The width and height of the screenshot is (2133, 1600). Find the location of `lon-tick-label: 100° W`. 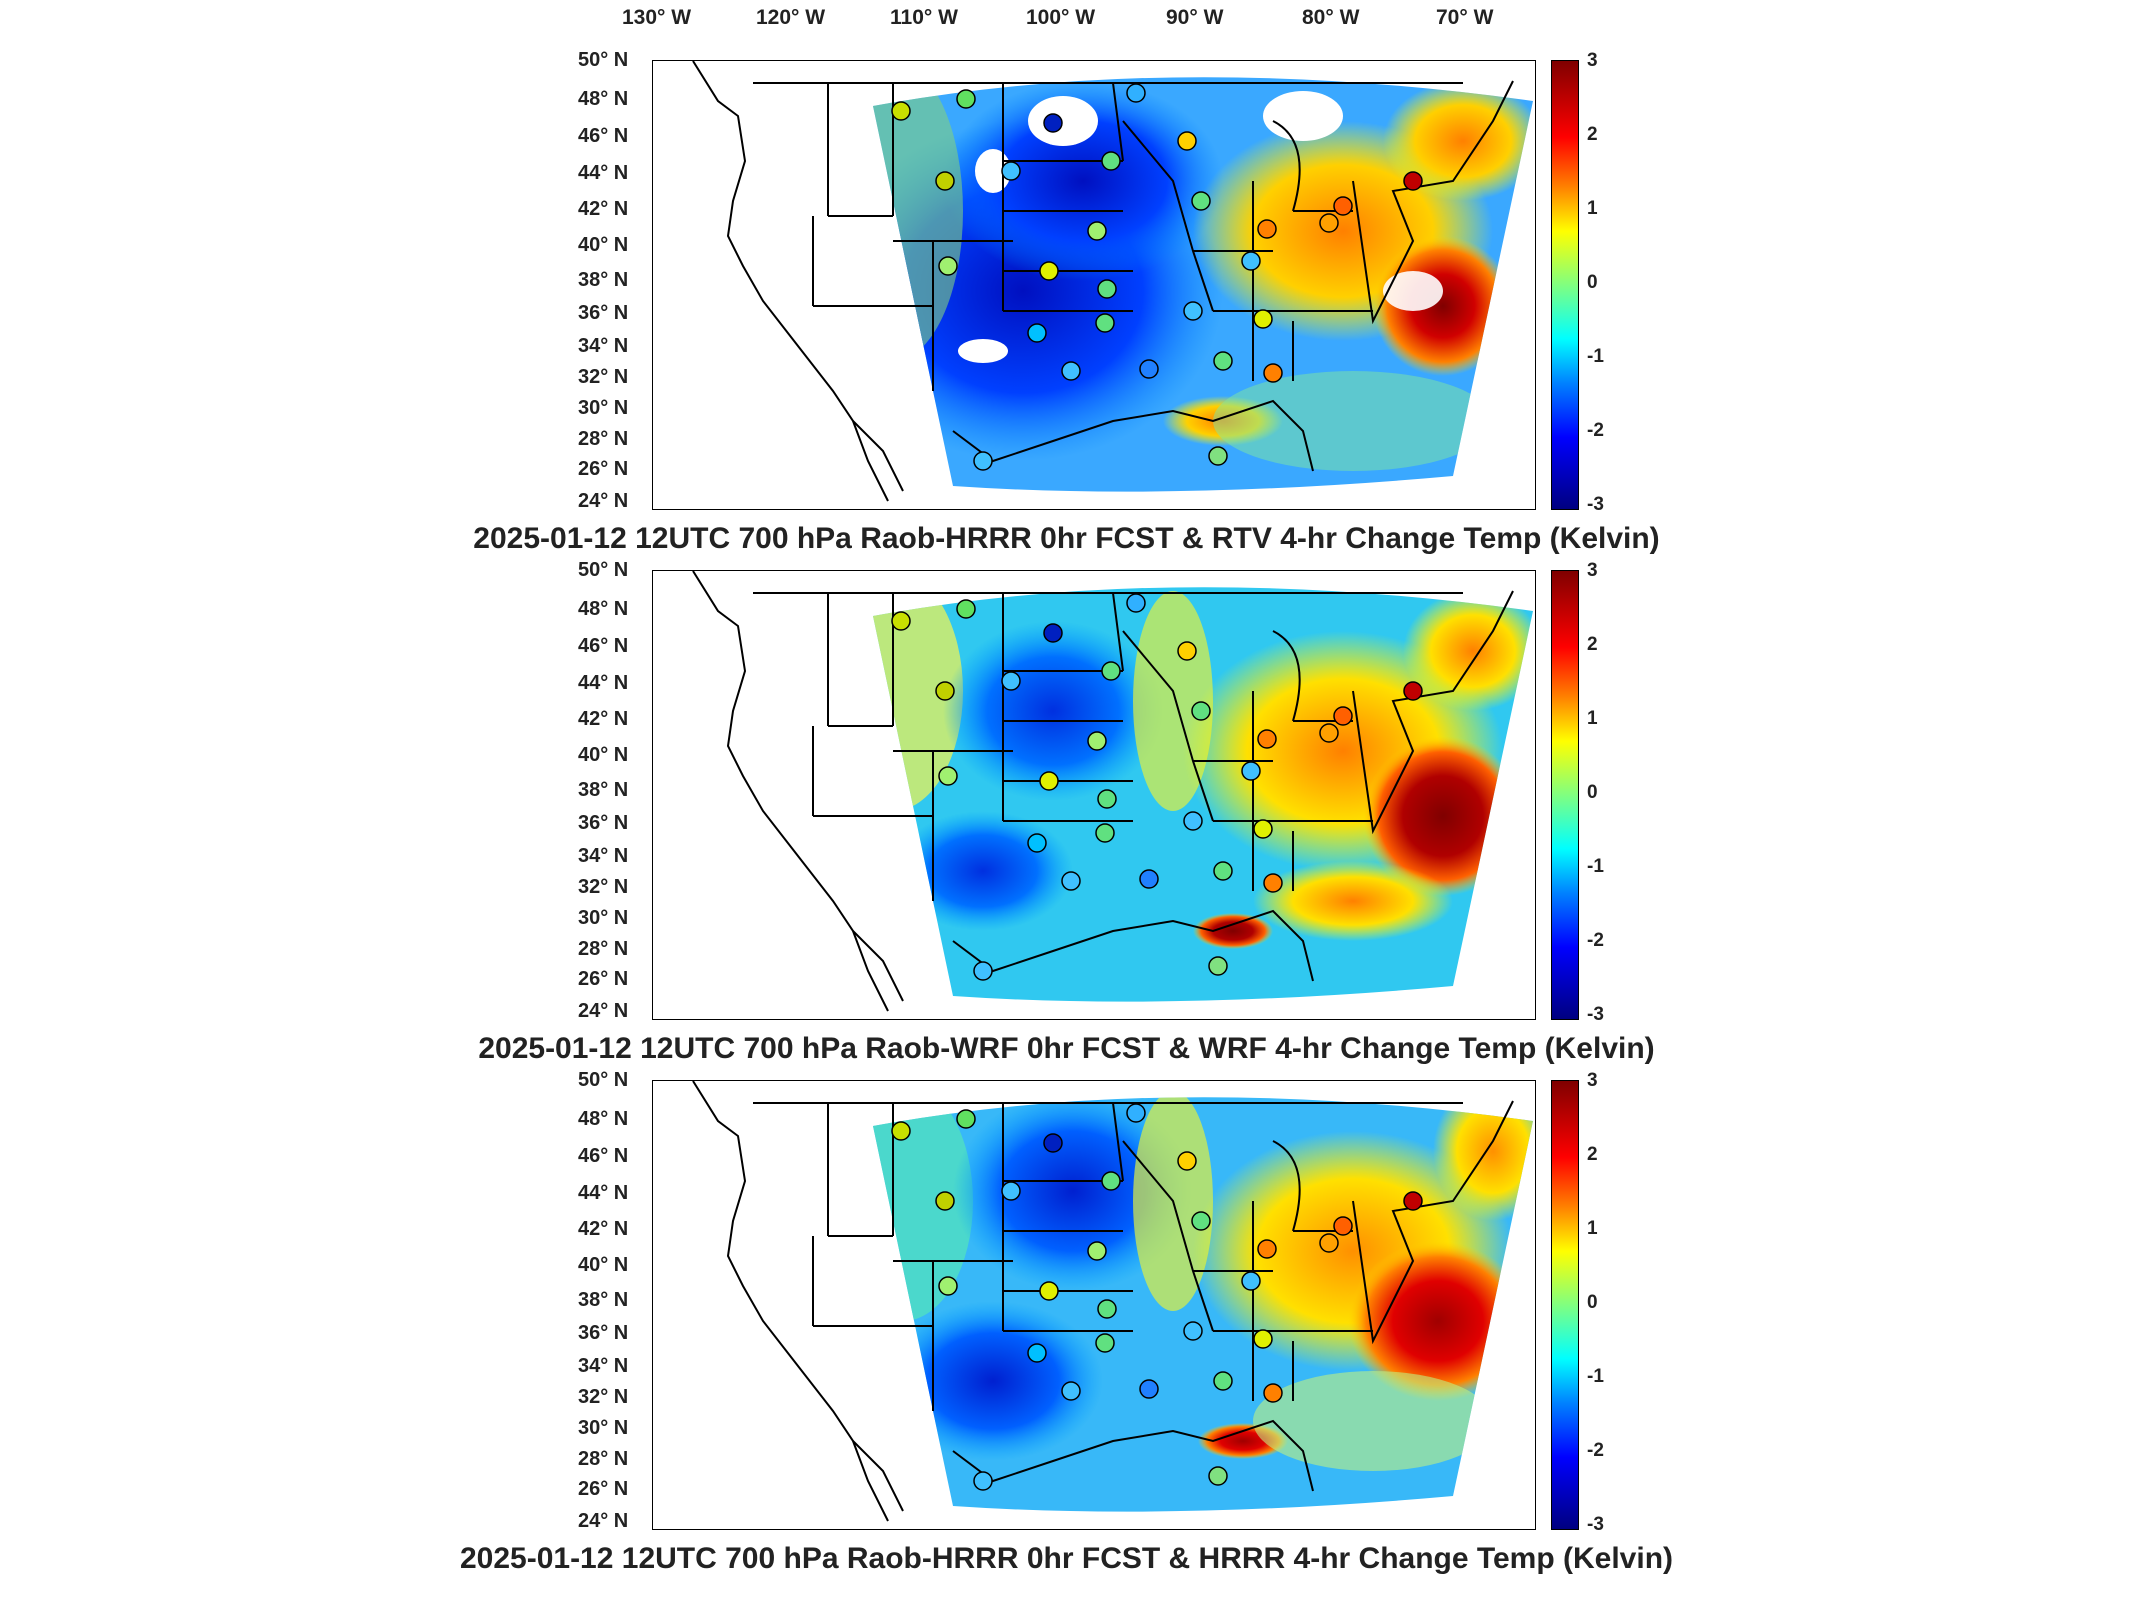

lon-tick-label: 100° W is located at coordinates (1061, 17).